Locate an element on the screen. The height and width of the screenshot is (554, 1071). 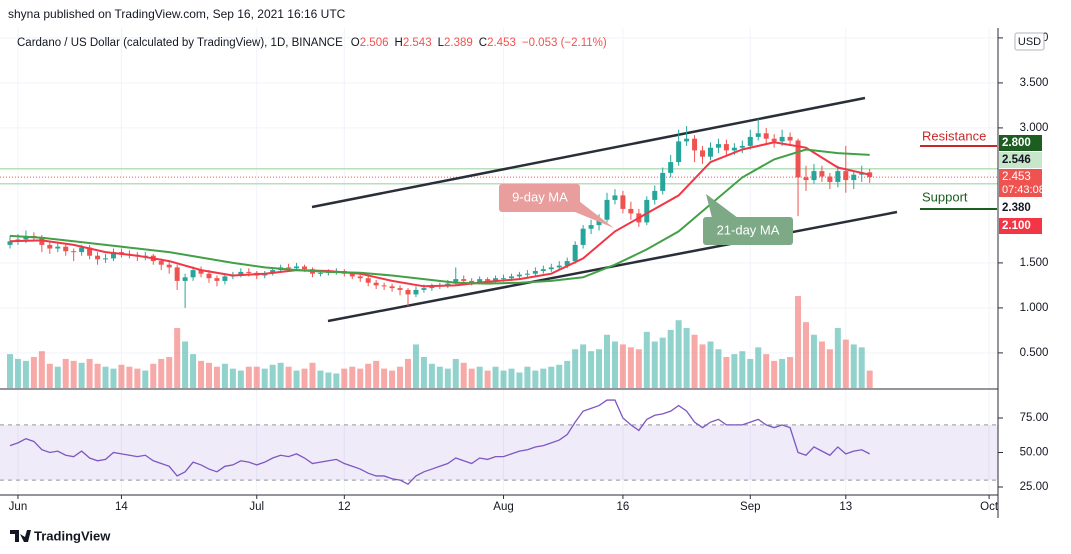
resistance-price-box is located at coordinates (1020, 143).